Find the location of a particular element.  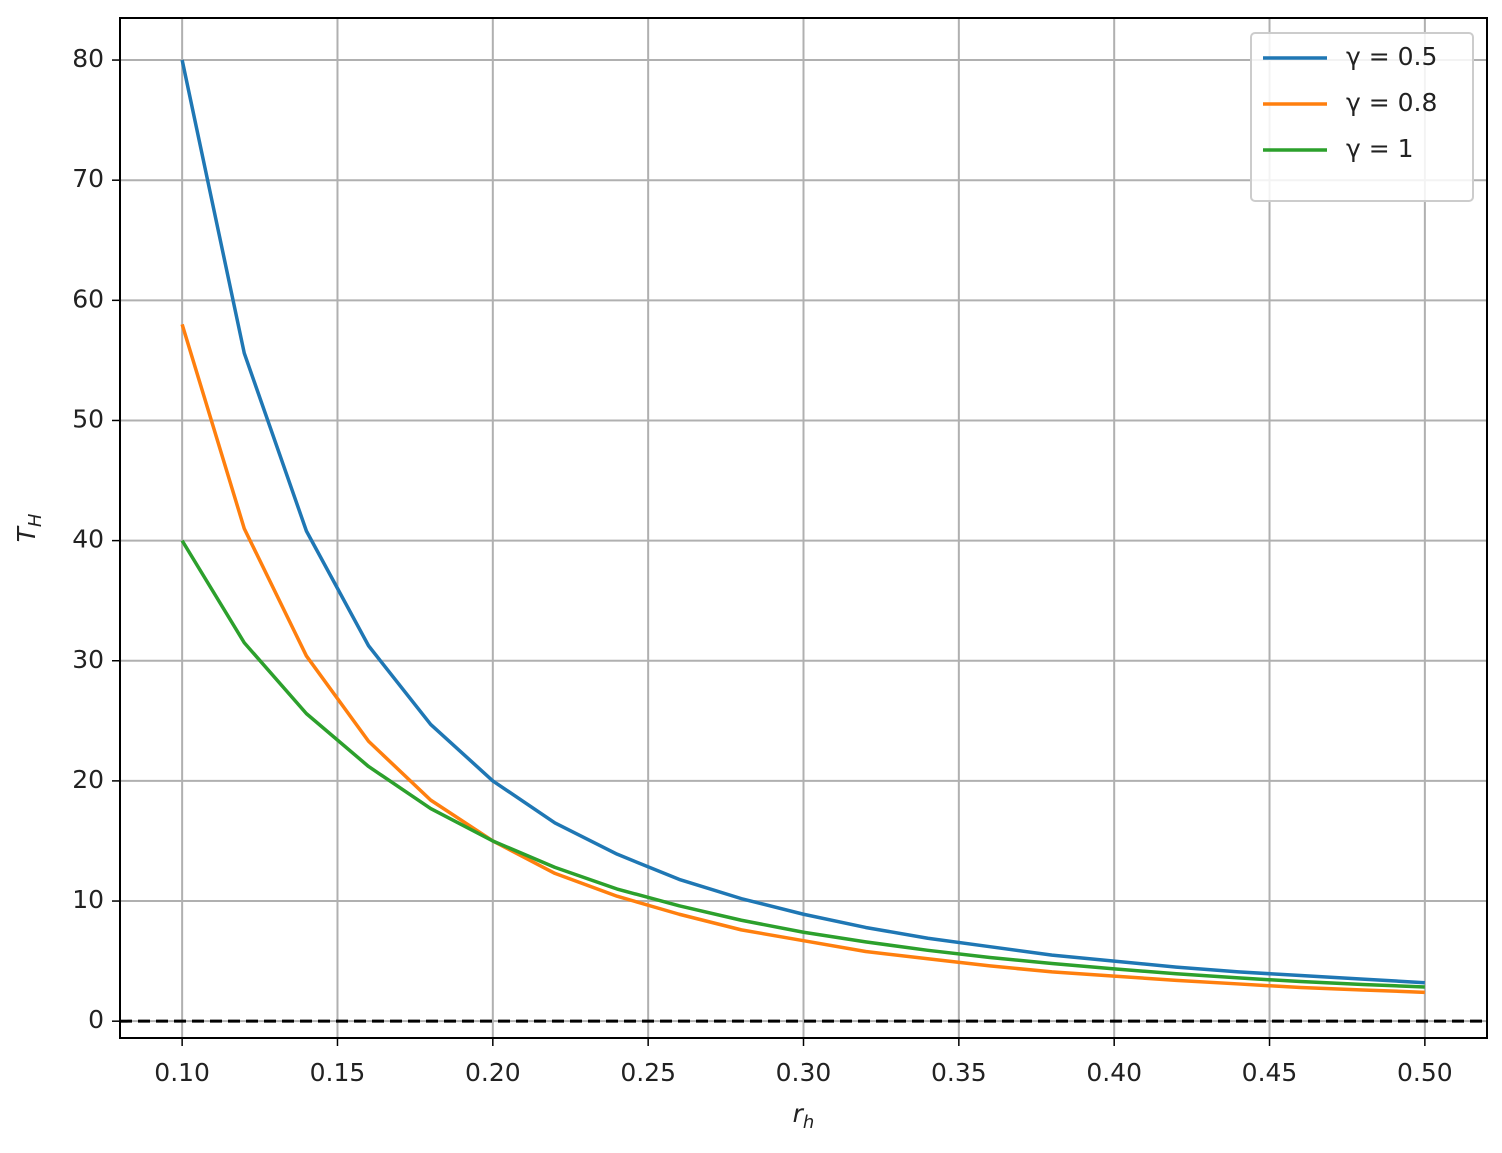

x-tick-label: 0.15 is located at coordinates (338, 1072).